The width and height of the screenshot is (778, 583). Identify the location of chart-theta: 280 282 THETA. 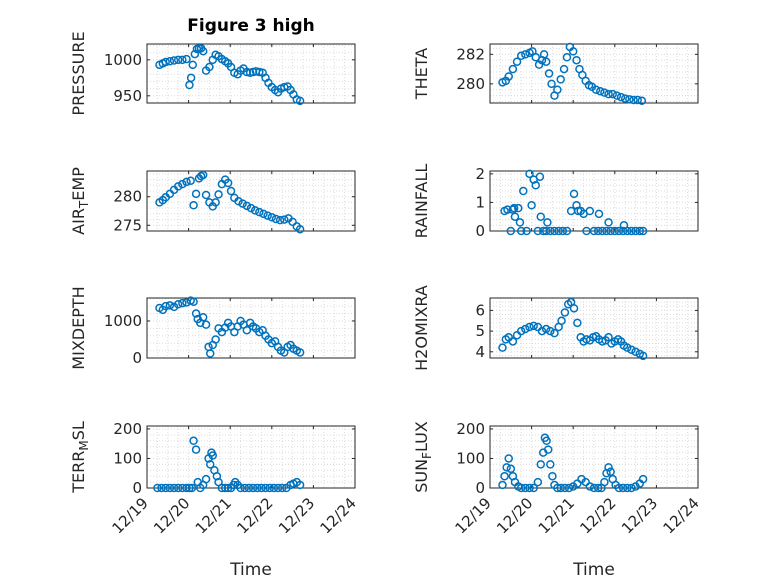
(555, 74).